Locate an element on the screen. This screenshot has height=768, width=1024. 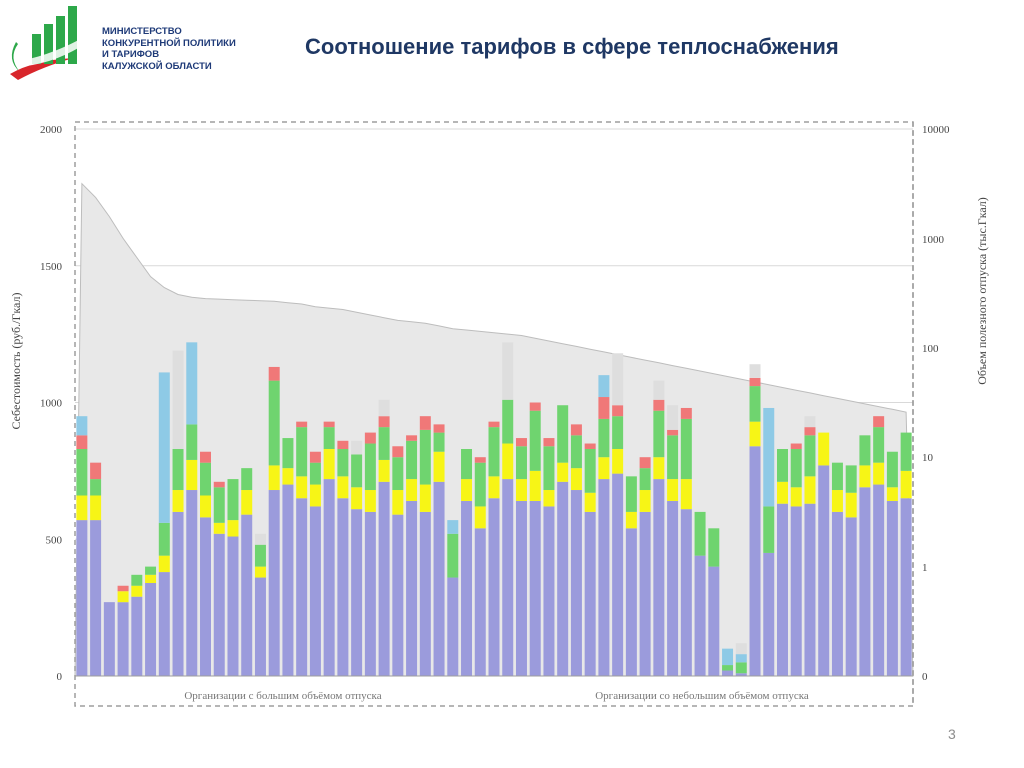
ministry-logo is located at coordinates (49, 43).